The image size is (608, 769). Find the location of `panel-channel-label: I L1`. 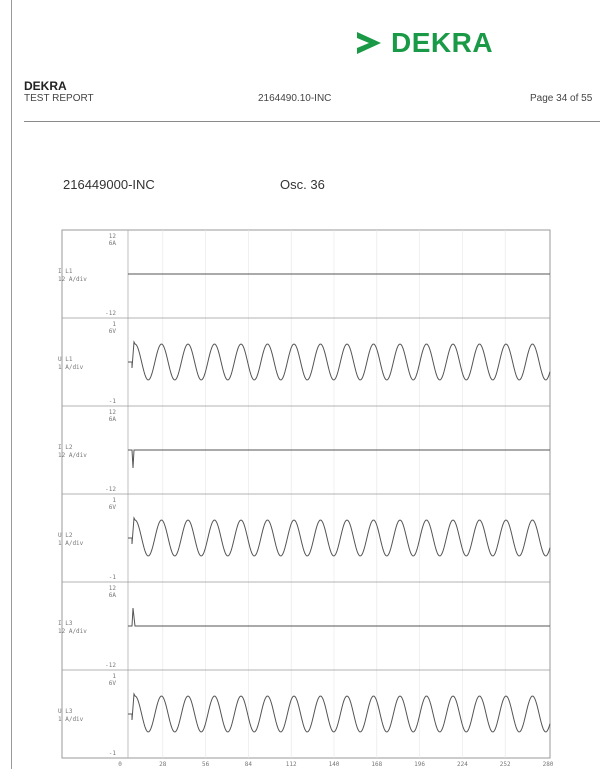

panel-channel-label: I L1 is located at coordinates (65, 271).